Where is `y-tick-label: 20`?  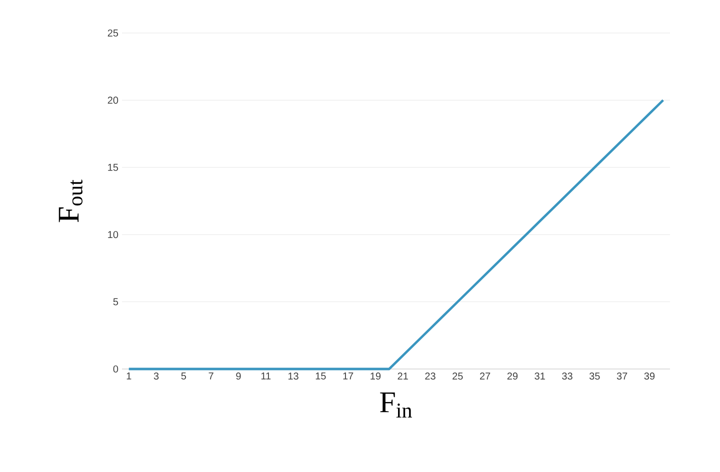 y-tick-label: 20 is located at coordinates (113, 100).